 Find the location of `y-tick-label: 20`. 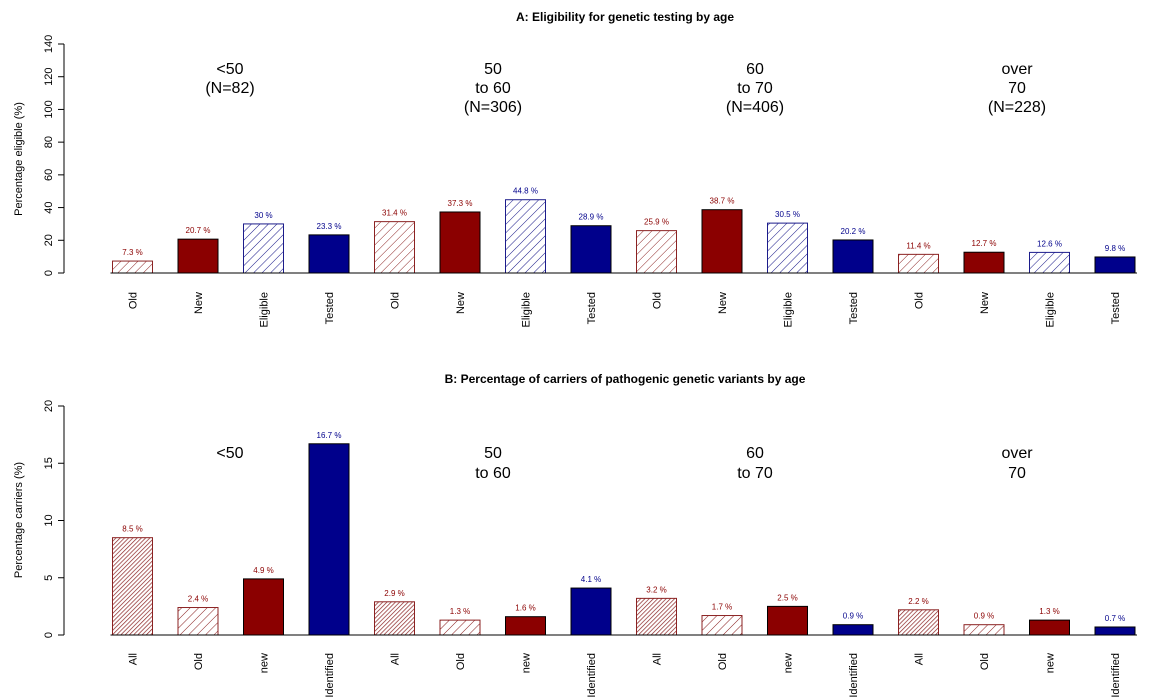

y-tick-label: 20 is located at coordinates (49, 406).